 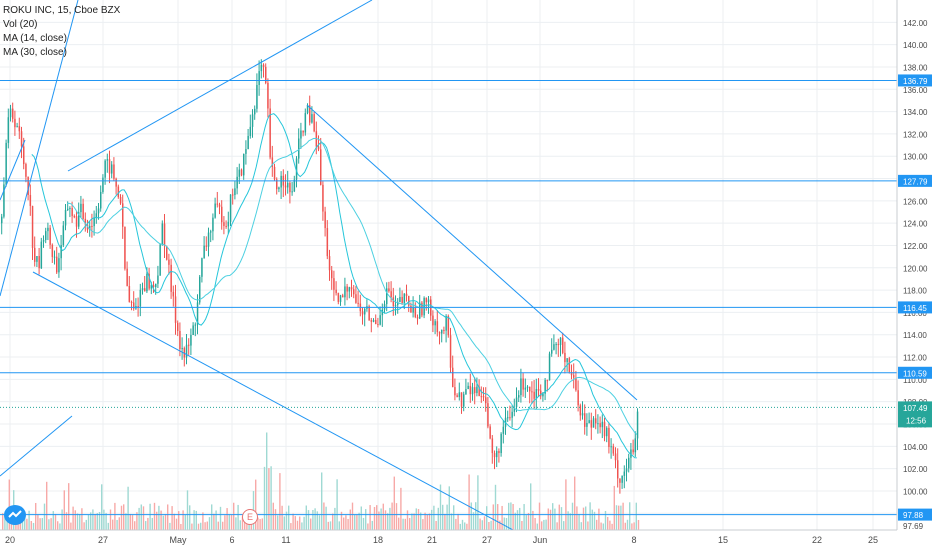 What do you see at coordinates (15, 515) in the screenshot?
I see `tradingview-logo-icon` at bounding box center [15, 515].